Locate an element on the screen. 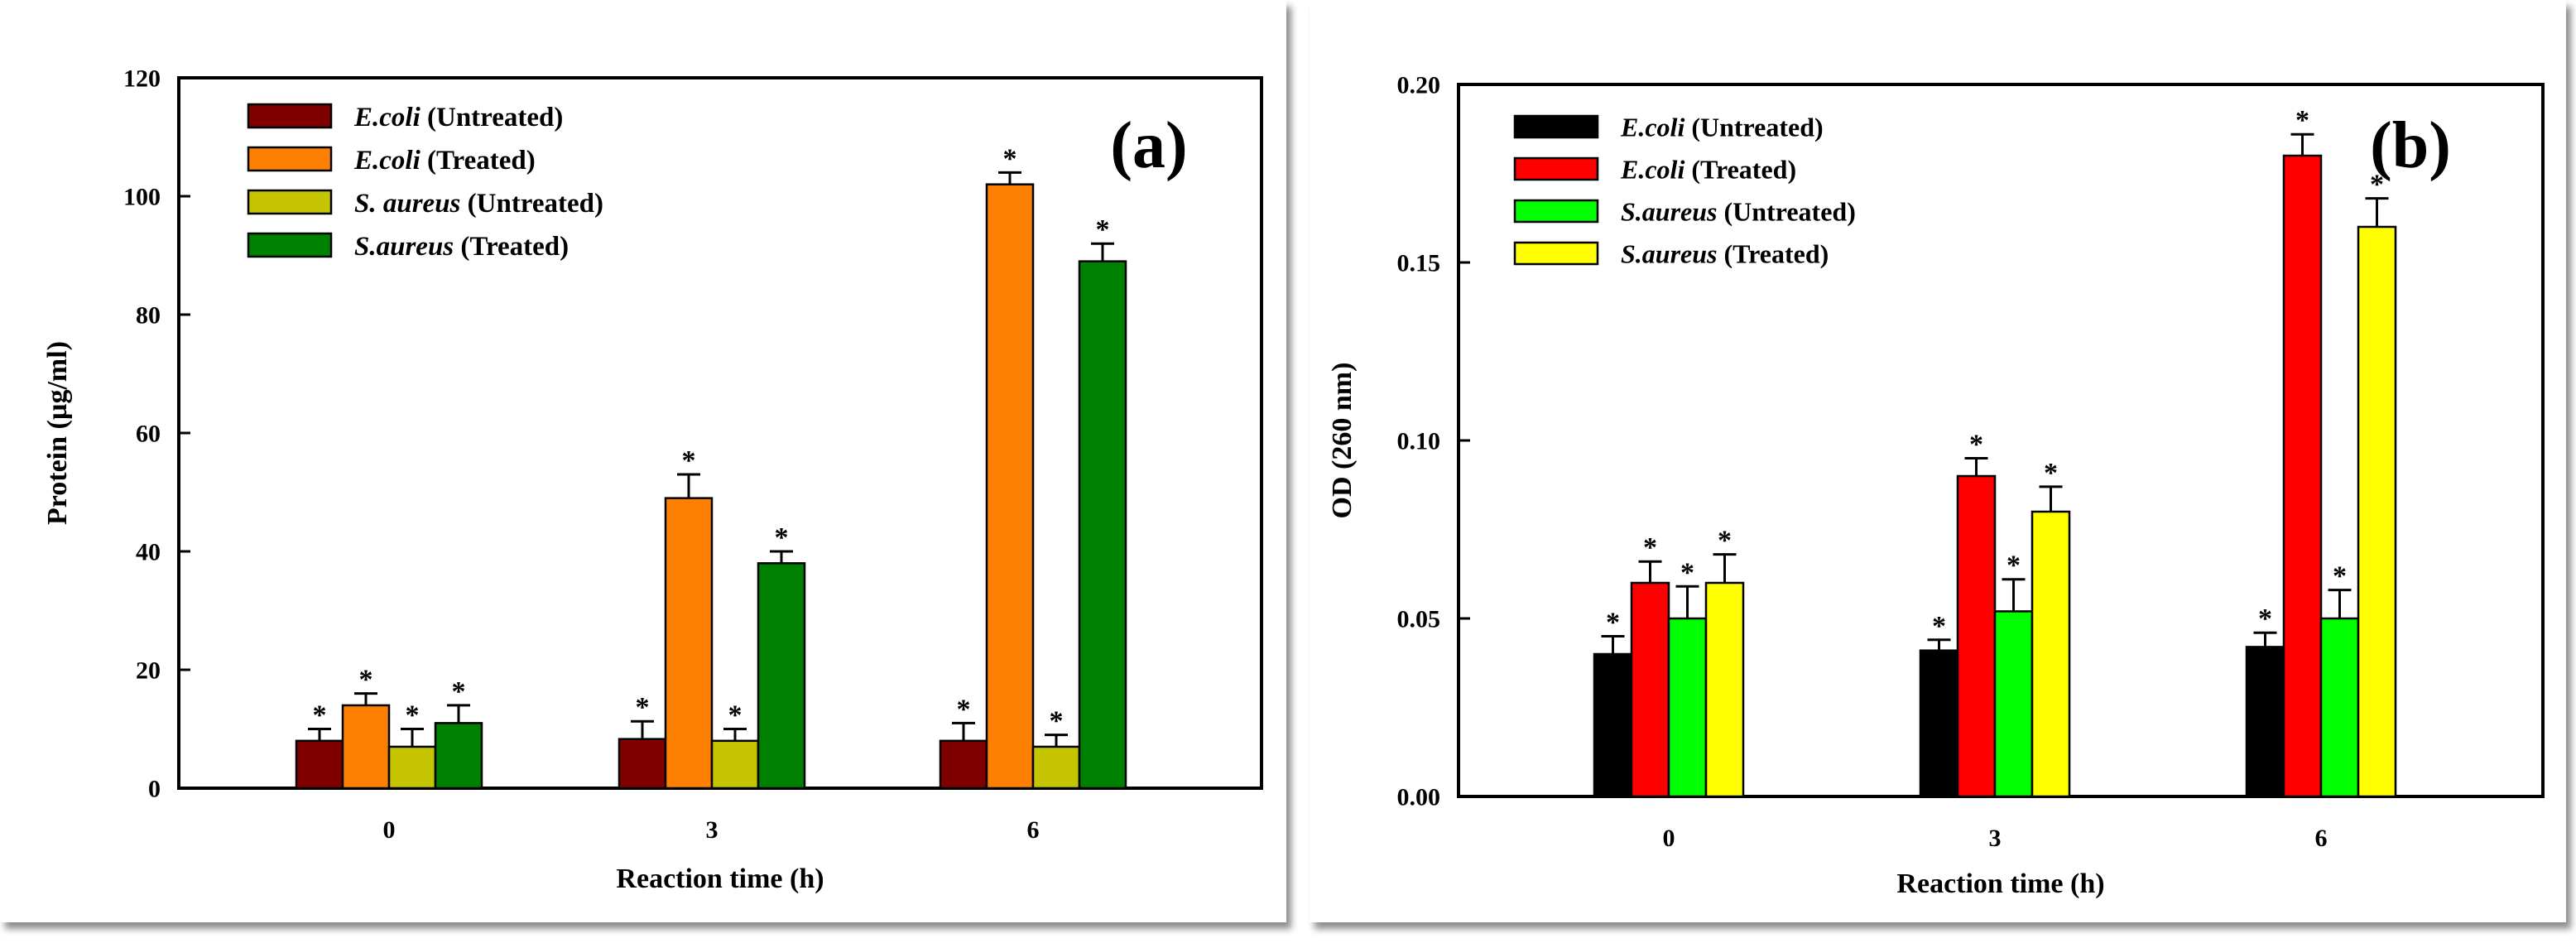  y-tick-label: 0.15 is located at coordinates (1419, 263).